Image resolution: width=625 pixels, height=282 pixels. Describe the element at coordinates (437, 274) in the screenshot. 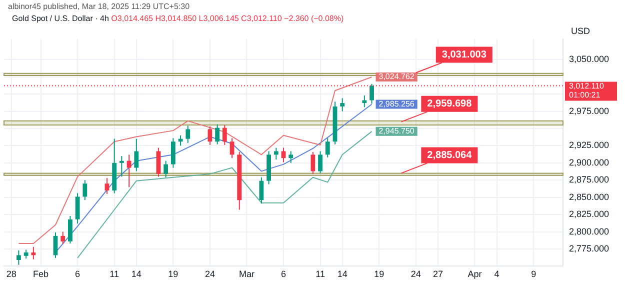

I see `x-tick-label: 27` at that location.